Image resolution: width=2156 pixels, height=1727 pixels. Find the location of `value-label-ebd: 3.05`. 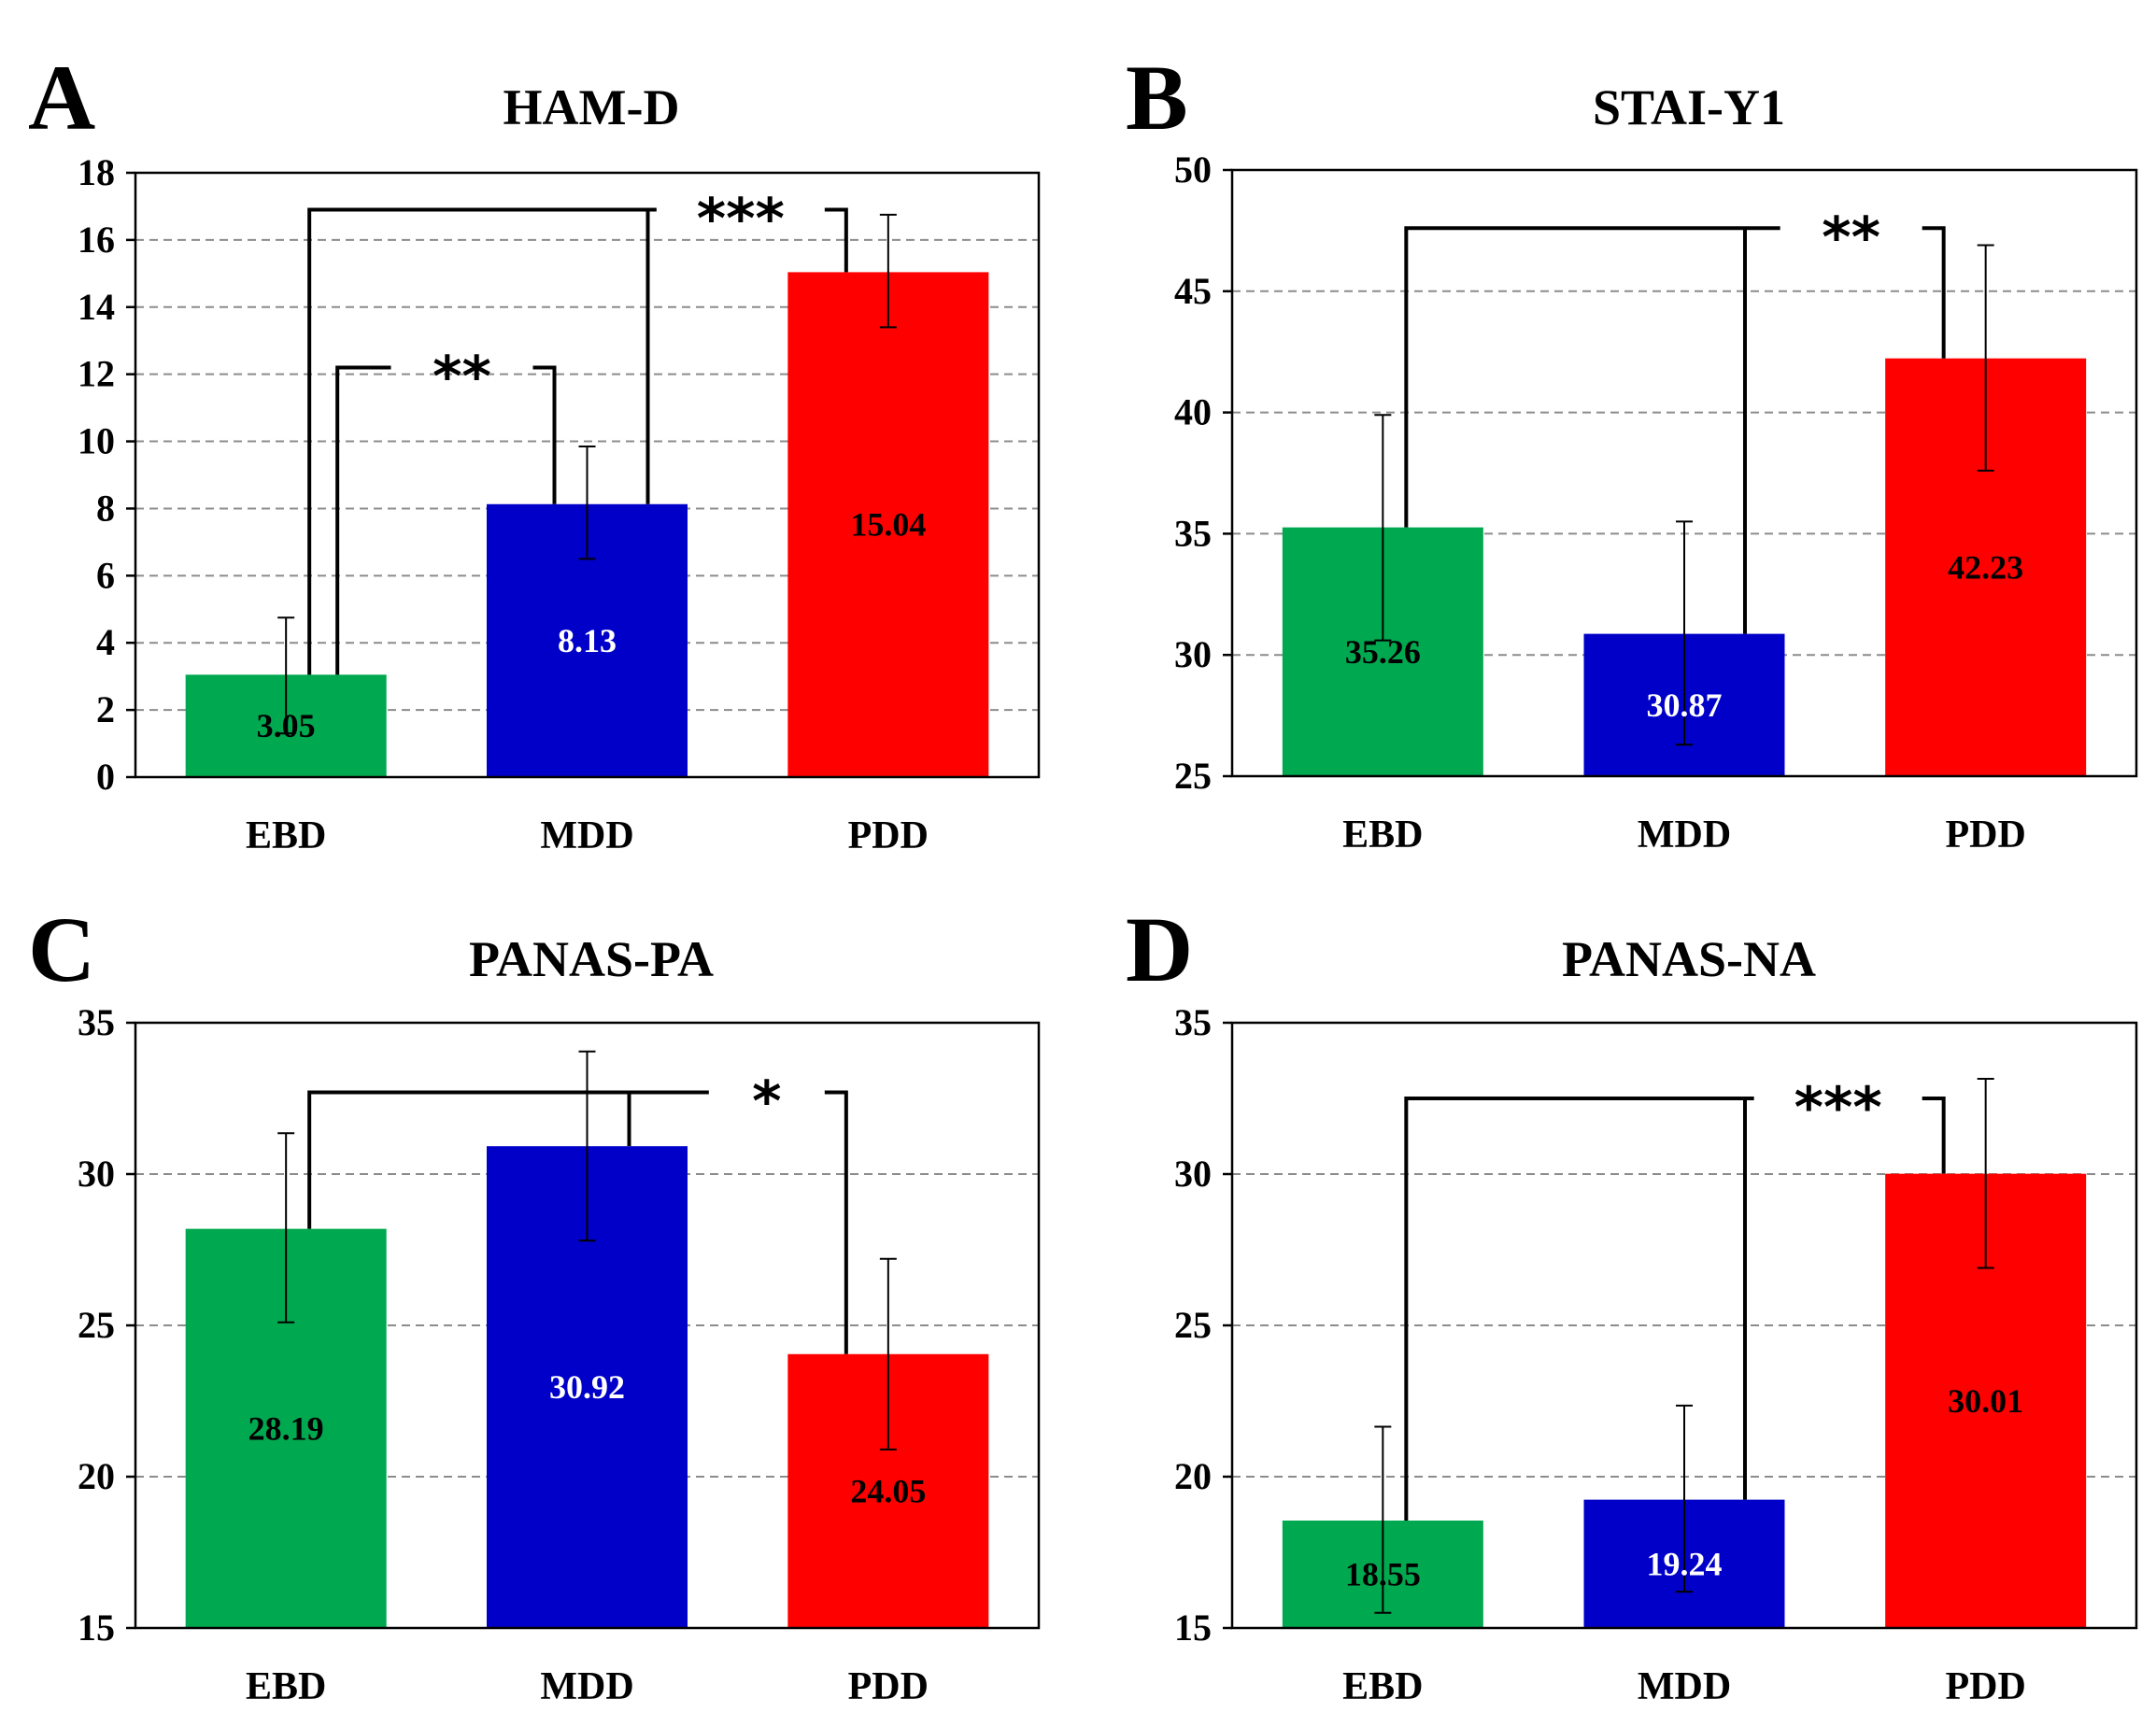

value-label-ebd: 3.05 is located at coordinates (286, 725).